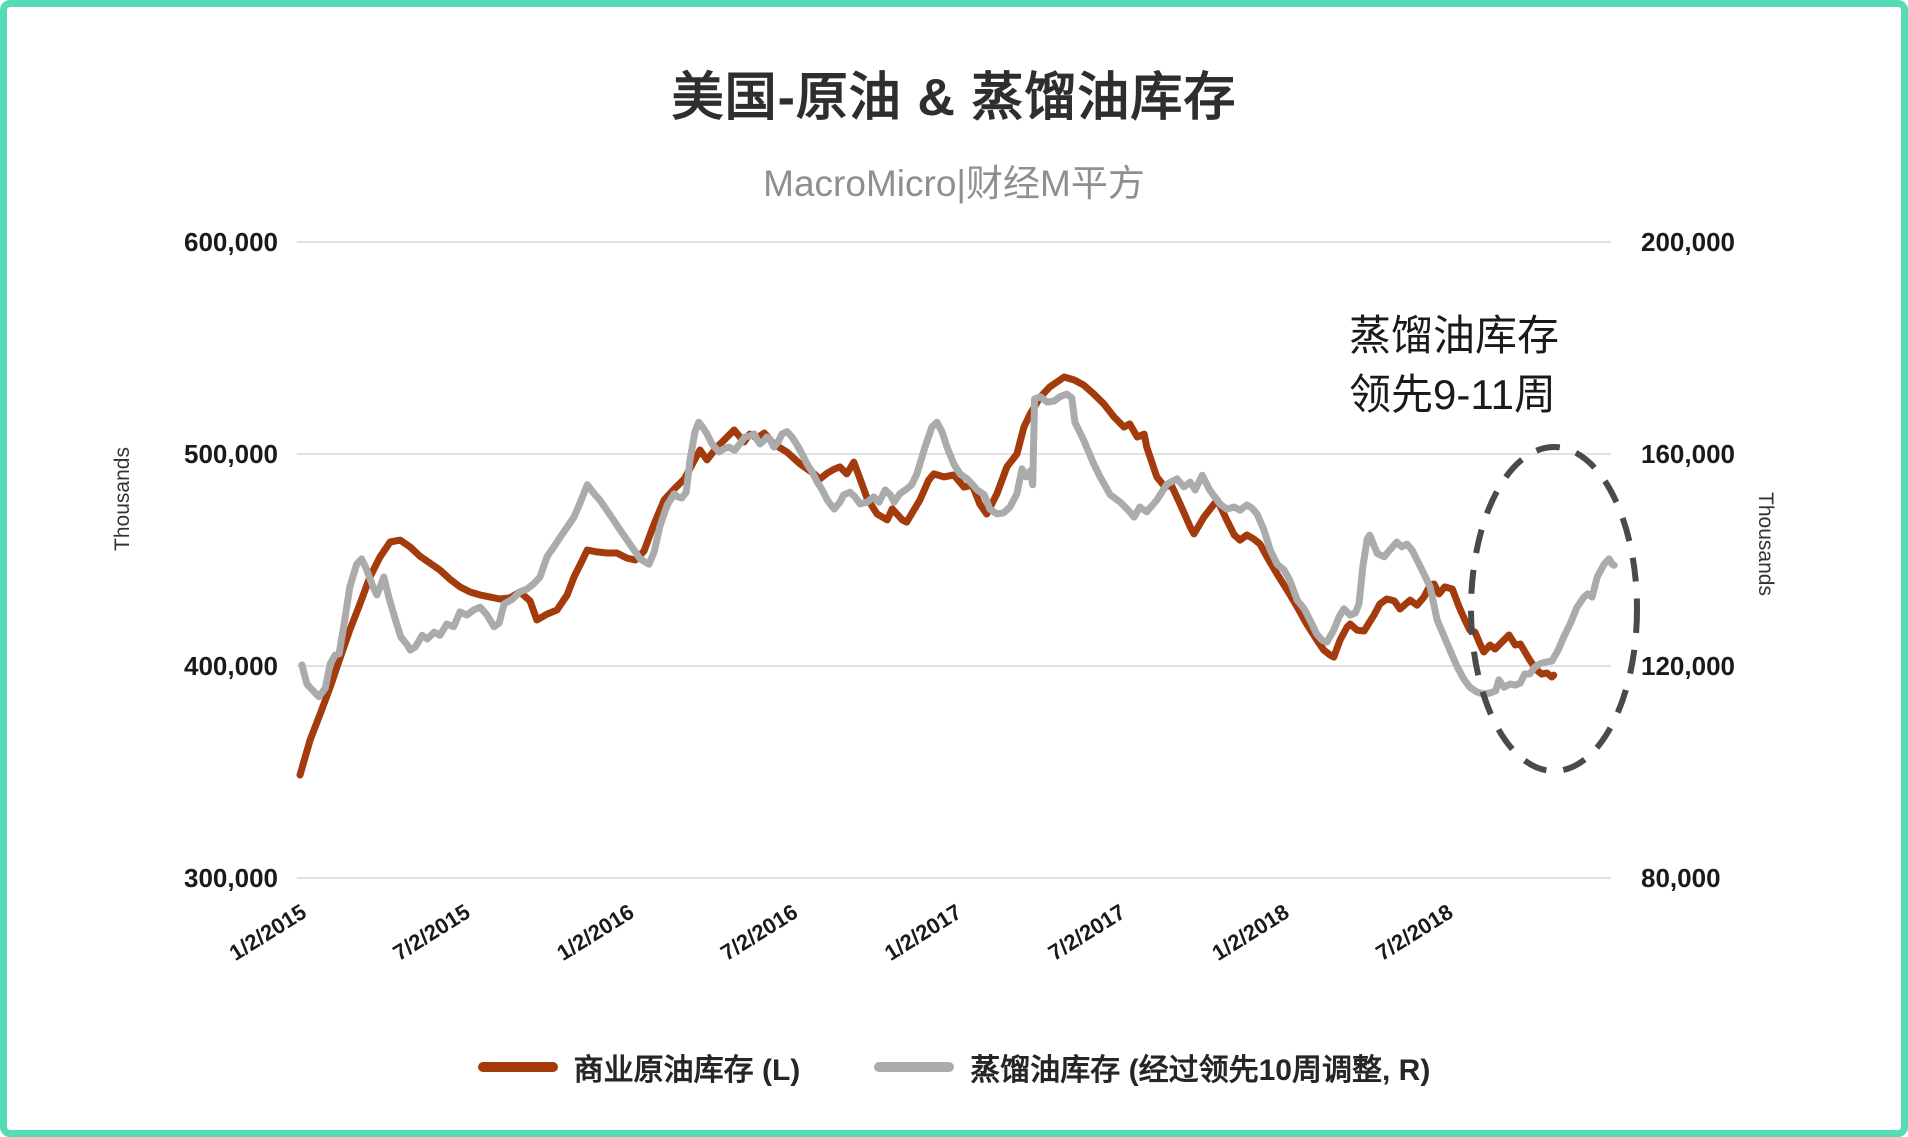 Image resolution: width=1908 pixels, height=1137 pixels. Describe the element at coordinates (231, 878) in the screenshot. I see `y-axis-left-tick-label: 300,000` at that location.